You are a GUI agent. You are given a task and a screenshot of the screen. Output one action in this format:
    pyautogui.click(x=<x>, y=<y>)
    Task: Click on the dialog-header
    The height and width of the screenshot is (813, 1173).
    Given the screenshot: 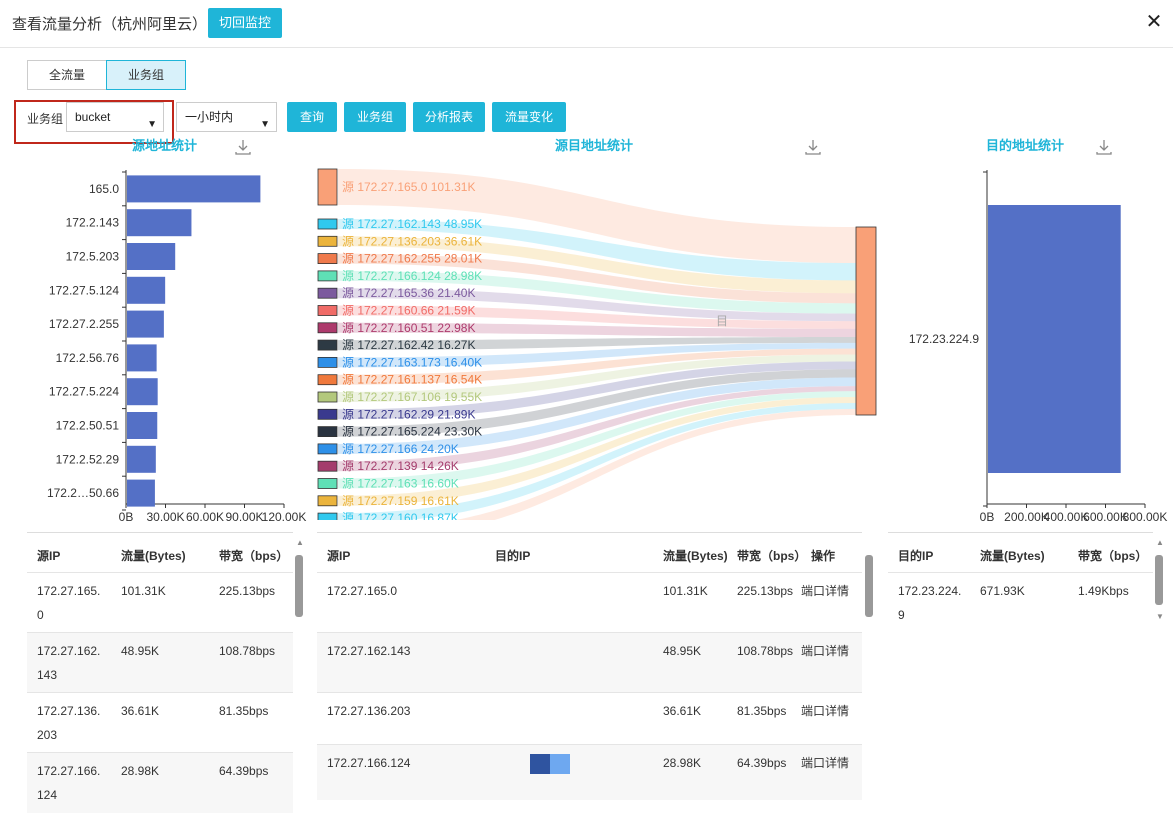 What is the action you would take?
    pyautogui.click(x=586, y=24)
    